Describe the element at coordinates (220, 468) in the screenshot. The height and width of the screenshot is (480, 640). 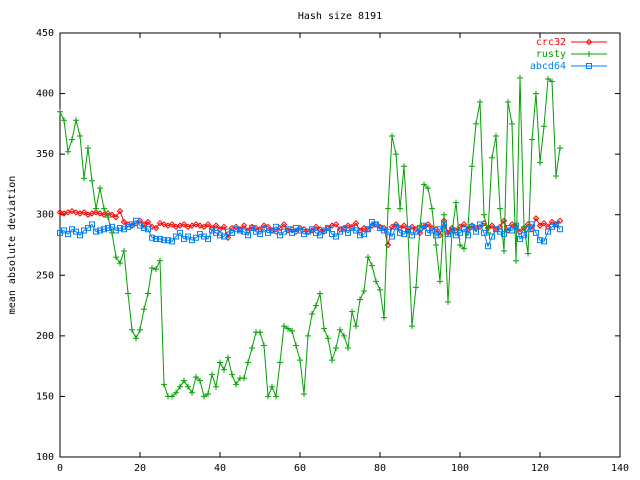
I see `x-tick-label: 40` at that location.